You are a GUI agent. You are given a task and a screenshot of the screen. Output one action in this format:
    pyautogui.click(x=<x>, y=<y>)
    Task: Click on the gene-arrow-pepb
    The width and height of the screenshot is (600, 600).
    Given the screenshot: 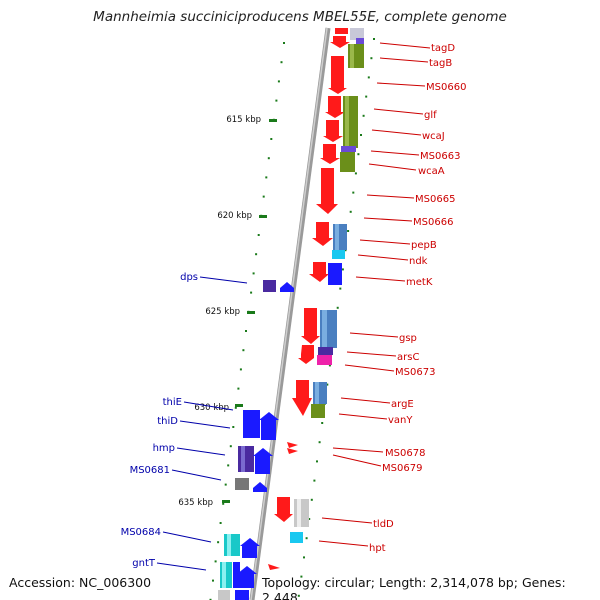 What is the action you would take?
    pyautogui.click(x=322, y=234)
    